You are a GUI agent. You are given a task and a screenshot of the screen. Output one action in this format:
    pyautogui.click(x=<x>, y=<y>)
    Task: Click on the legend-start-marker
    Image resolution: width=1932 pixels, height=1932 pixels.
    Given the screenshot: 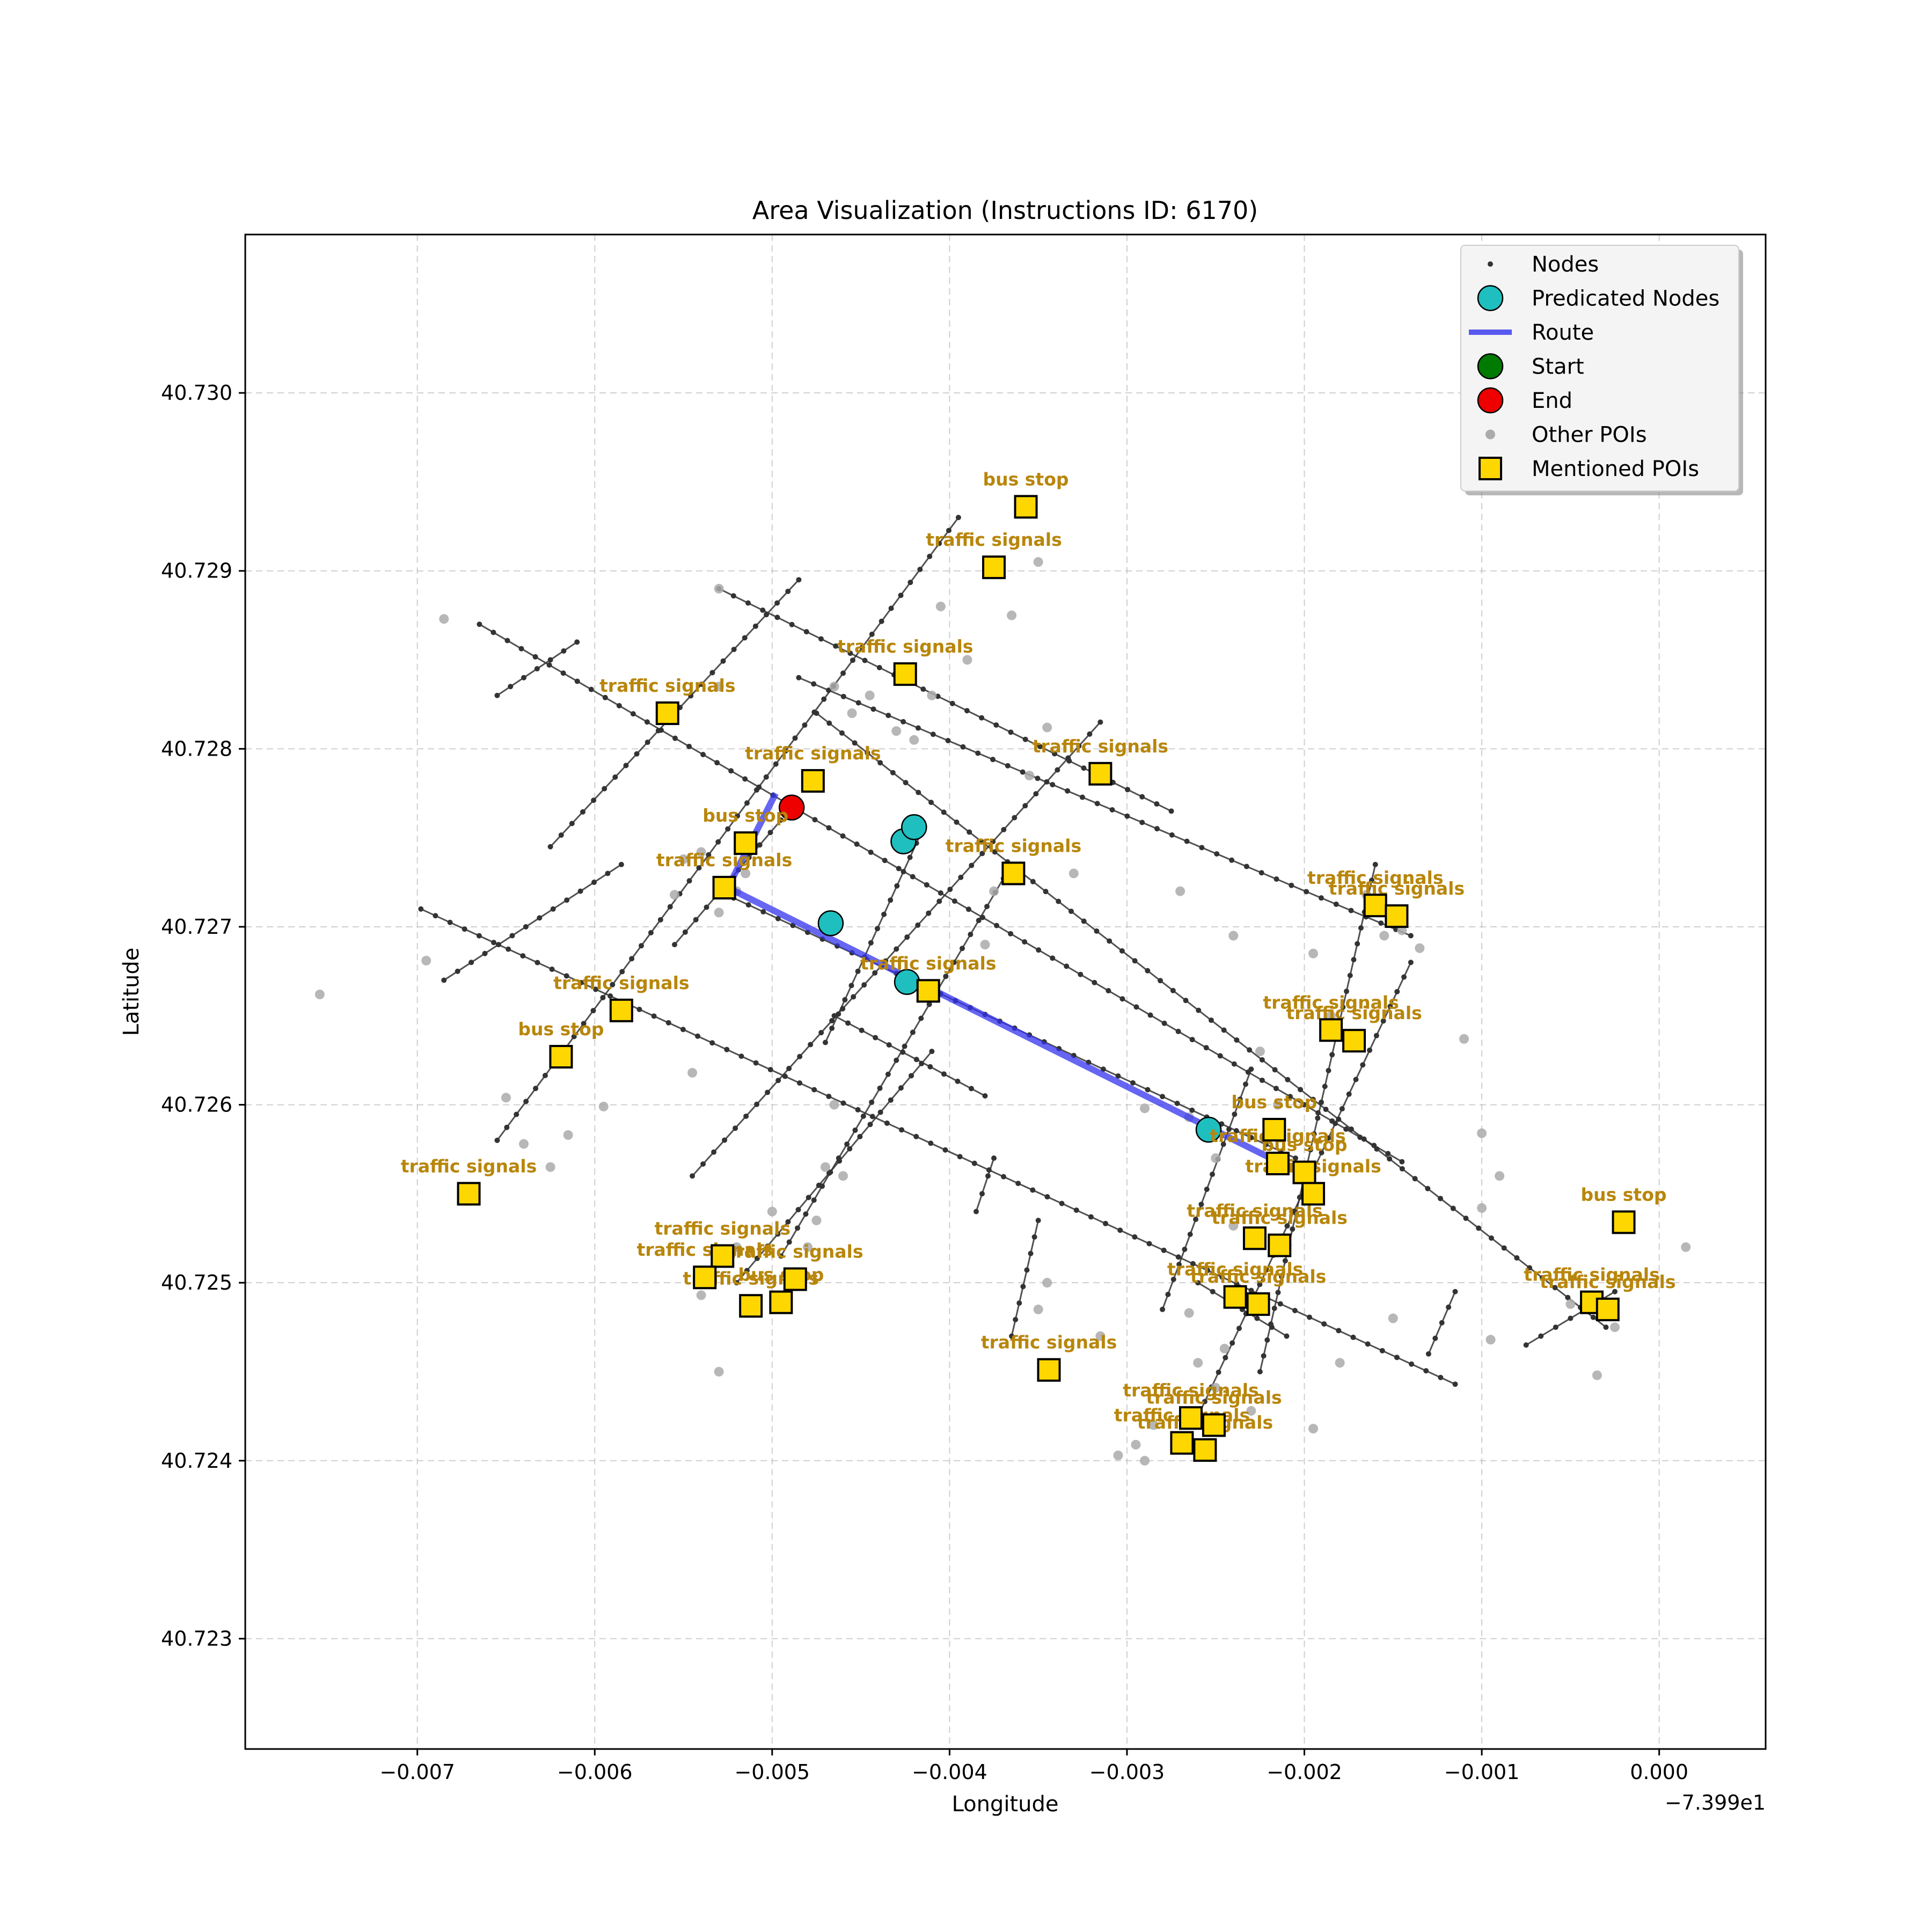 What is the action you would take?
    pyautogui.click(x=1490, y=366)
    